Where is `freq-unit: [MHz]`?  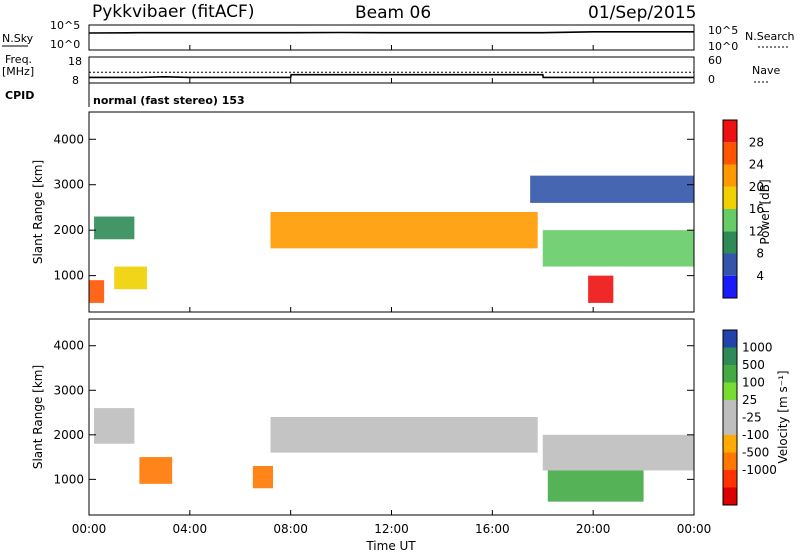
freq-unit: [MHz] is located at coordinates (18, 71).